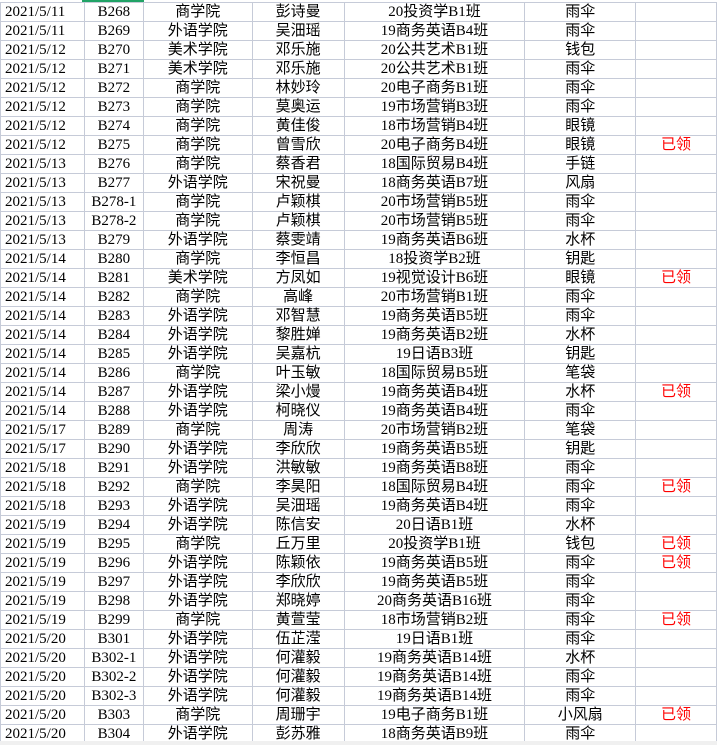  I want to click on item-cell: 钥匙, so click(580, 449).